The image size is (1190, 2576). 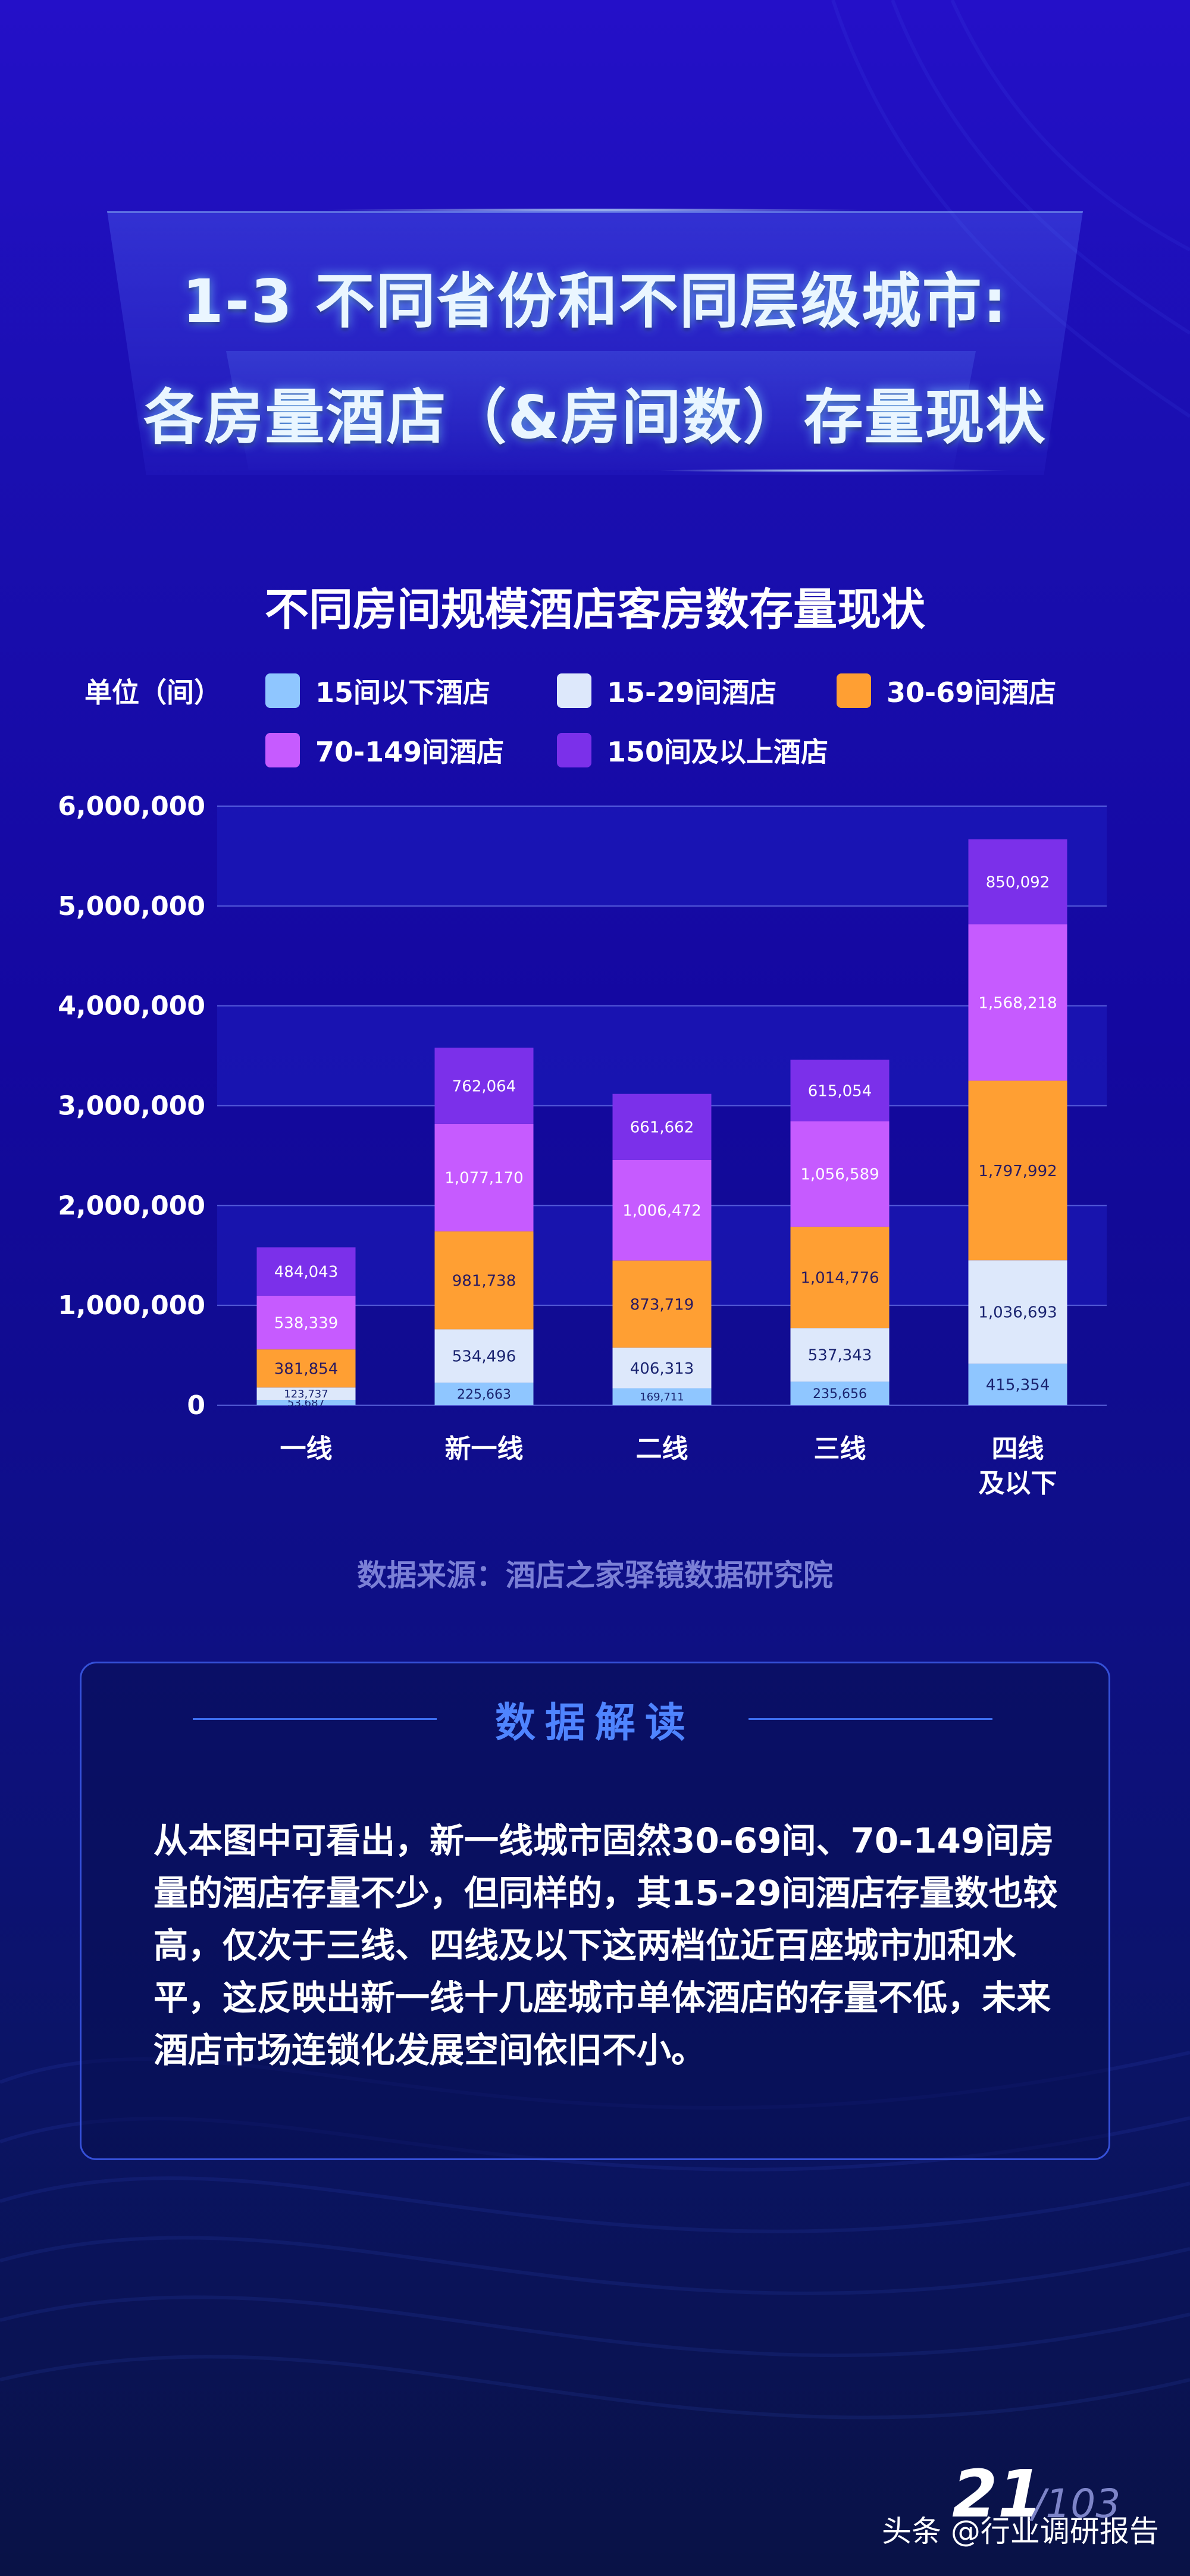 I want to click on legend-item-70-149: 70-149间酒店, so click(x=384, y=750).